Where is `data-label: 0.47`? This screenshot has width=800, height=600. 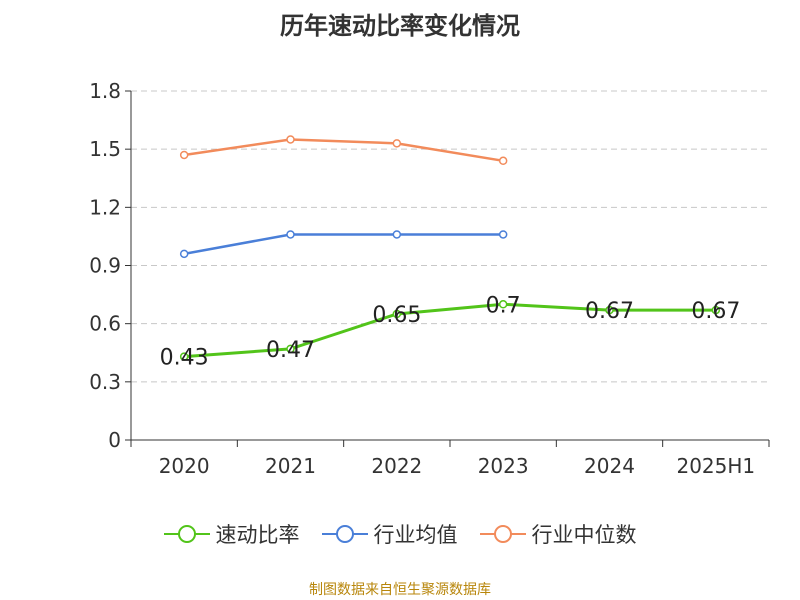
data-label: 0.47 is located at coordinates (290, 350).